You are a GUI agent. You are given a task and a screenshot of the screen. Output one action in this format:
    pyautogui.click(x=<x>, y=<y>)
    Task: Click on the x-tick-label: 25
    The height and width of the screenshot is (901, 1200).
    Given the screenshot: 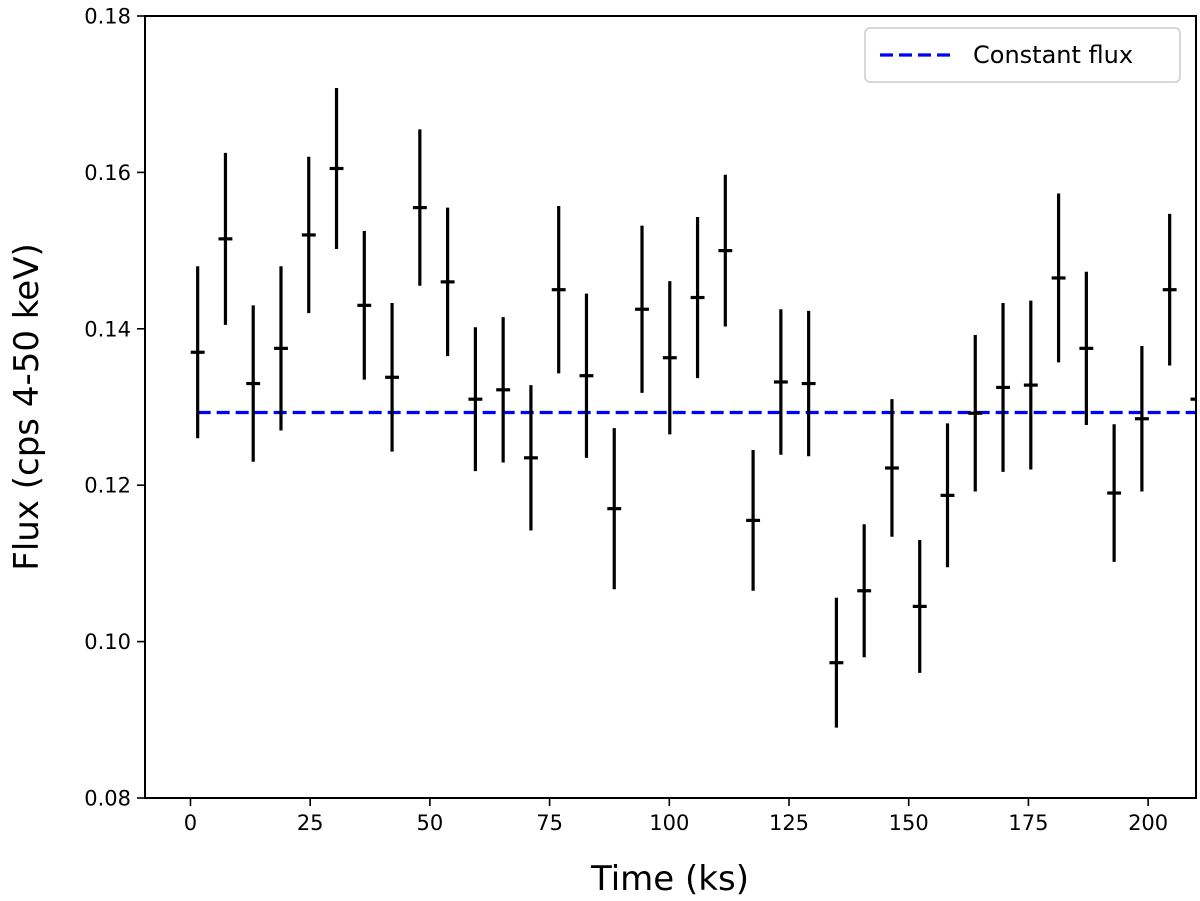 What is the action you would take?
    pyautogui.click(x=310, y=823)
    